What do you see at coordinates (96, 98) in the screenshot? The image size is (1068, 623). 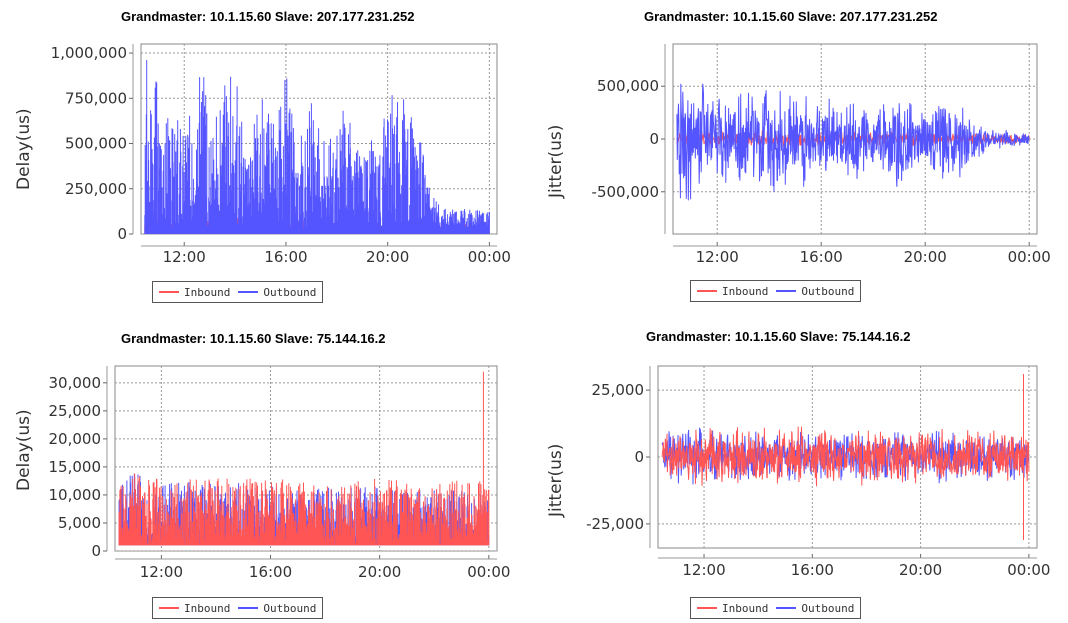 I see `y-tick-label: 750,000` at bounding box center [96, 98].